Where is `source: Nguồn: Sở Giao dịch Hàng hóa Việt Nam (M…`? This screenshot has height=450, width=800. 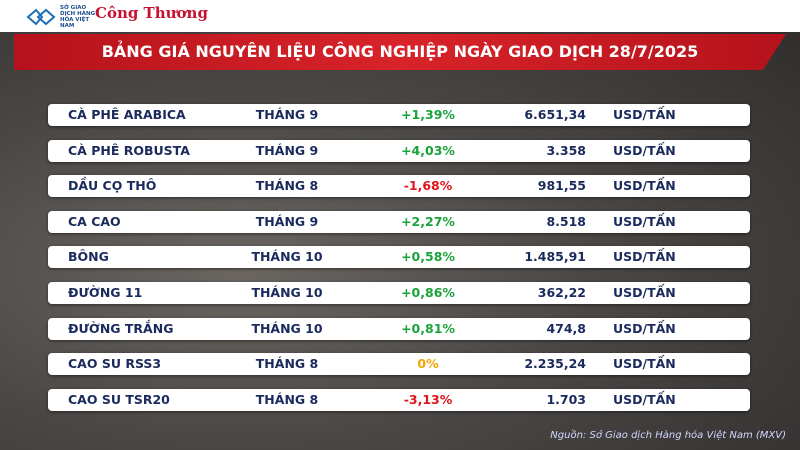 source: Nguồn: Sở Giao dịch Hàng hóa Việt Nam (M… is located at coordinates (668, 435).